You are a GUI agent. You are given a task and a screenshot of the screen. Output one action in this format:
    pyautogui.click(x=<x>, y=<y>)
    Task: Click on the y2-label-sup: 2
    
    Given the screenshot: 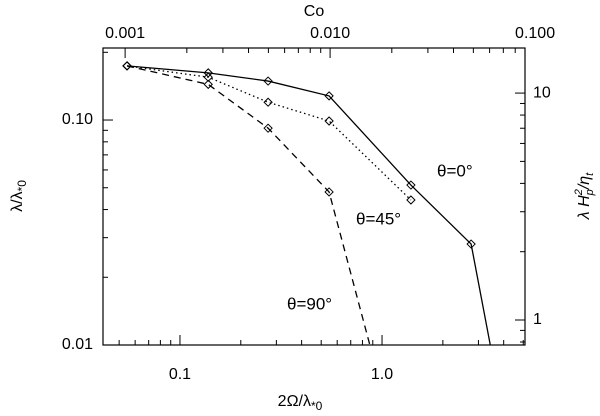 What is the action you would take?
    pyautogui.click(x=579, y=192)
    